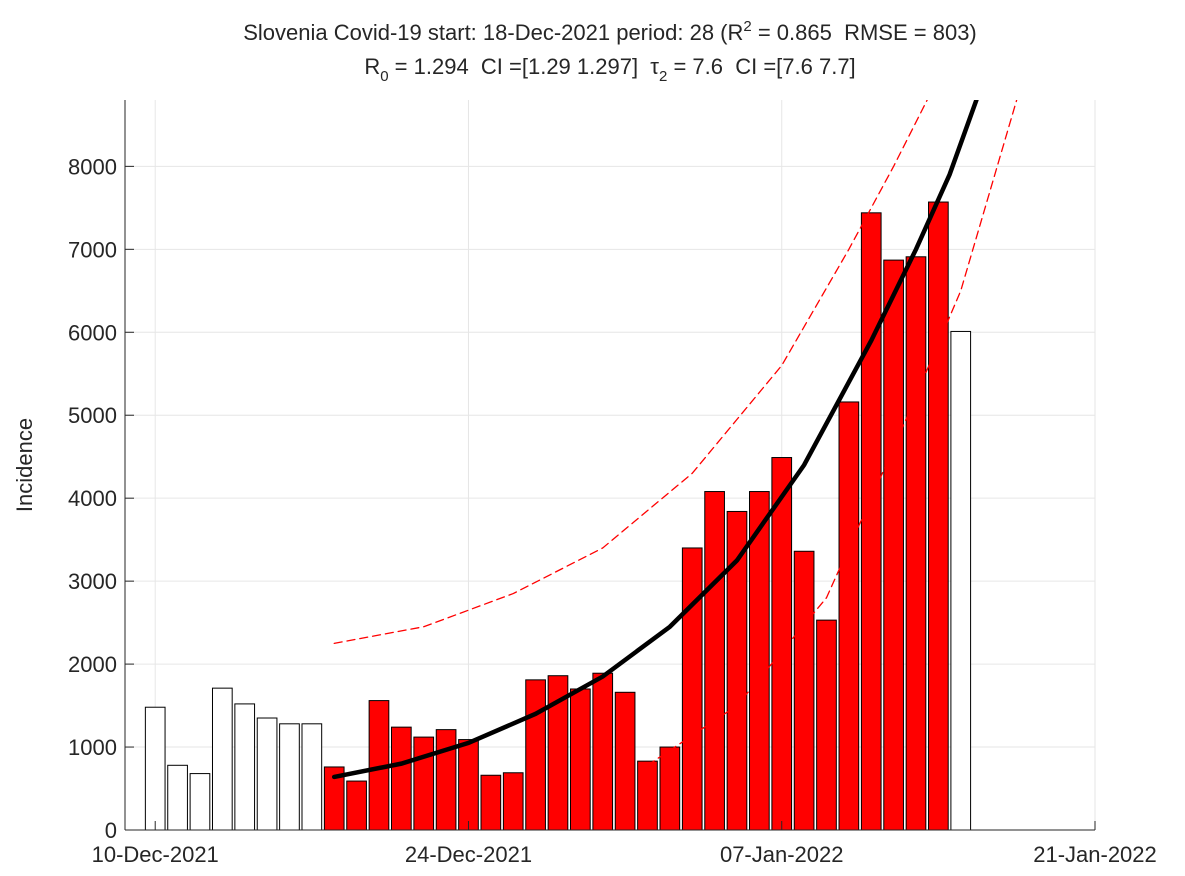  Describe the element at coordinates (92, 249) in the screenshot. I see `y-tick-label: 7000` at that location.